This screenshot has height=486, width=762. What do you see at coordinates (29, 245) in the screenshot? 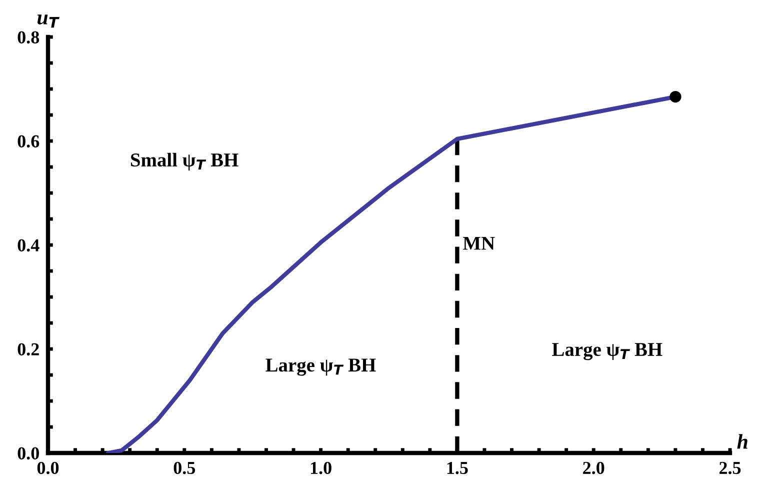
I see `y-tick-label: 0.4` at bounding box center [29, 245].